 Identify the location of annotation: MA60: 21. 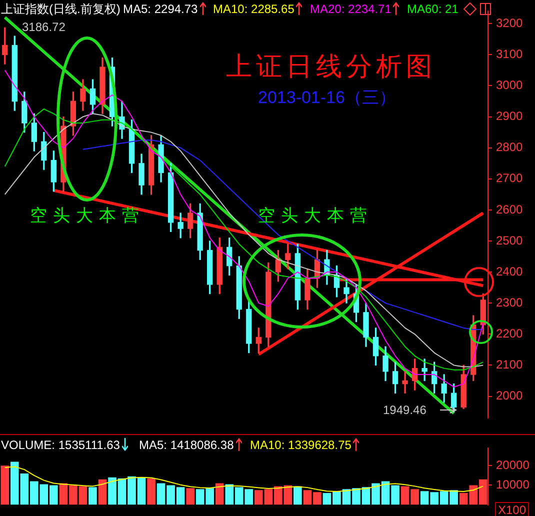
(432, 9).